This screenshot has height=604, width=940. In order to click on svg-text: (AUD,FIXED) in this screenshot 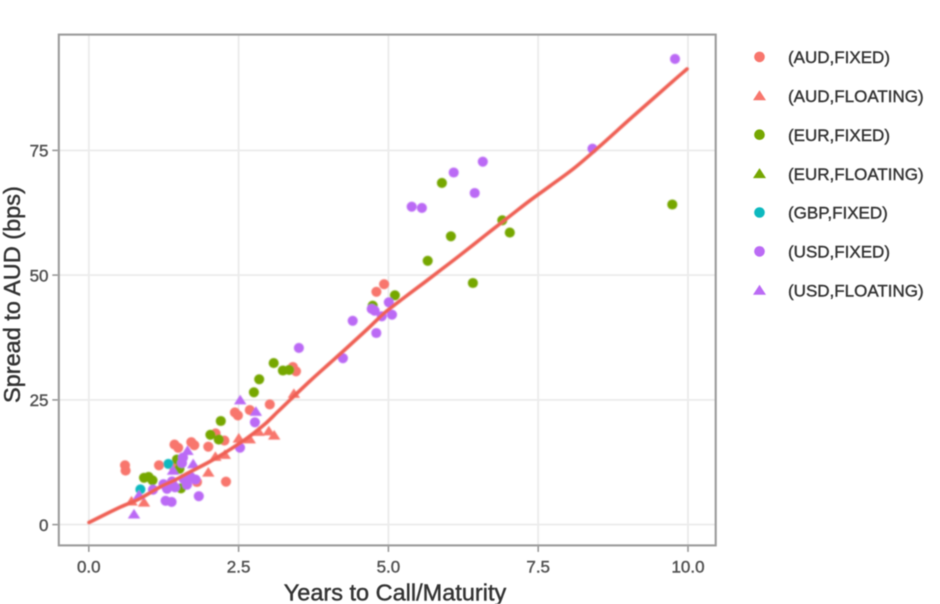, I will do `click(839, 57)`.